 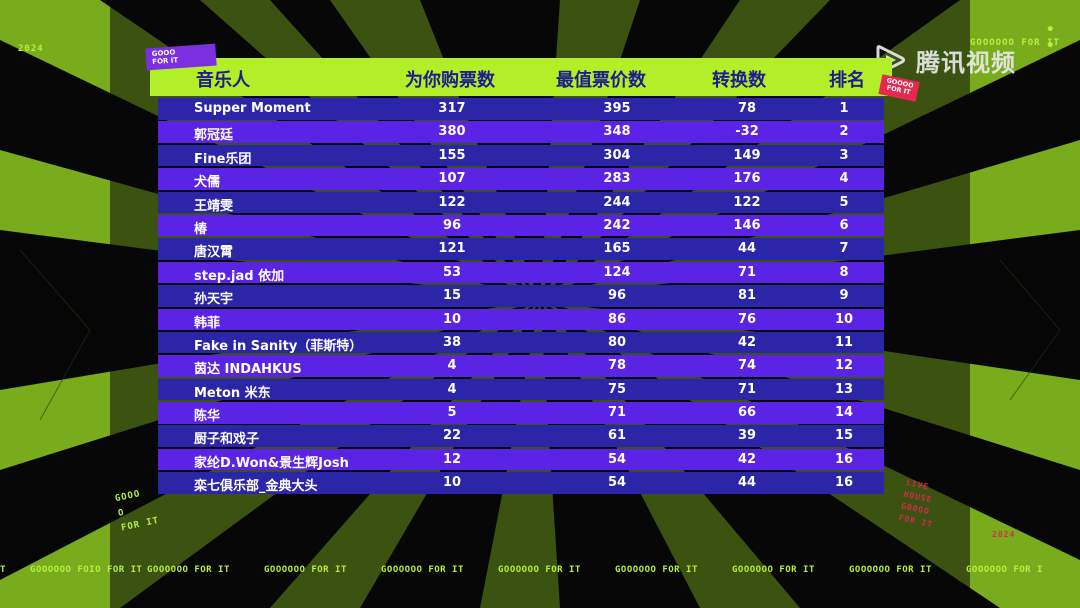 I want to click on cell-rank: 2, so click(x=844, y=132).